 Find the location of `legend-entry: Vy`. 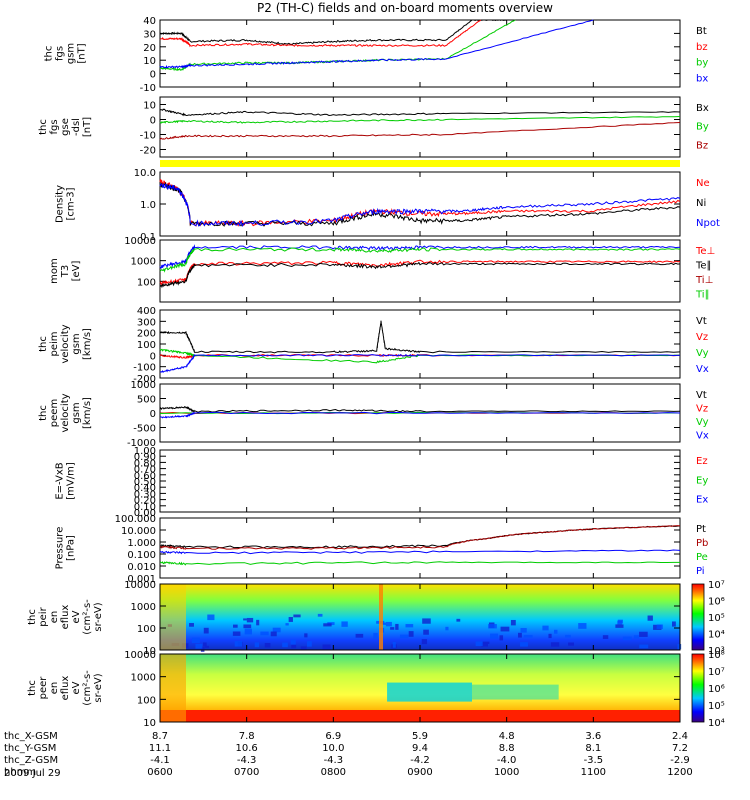

legend-entry: Vy is located at coordinates (702, 353).